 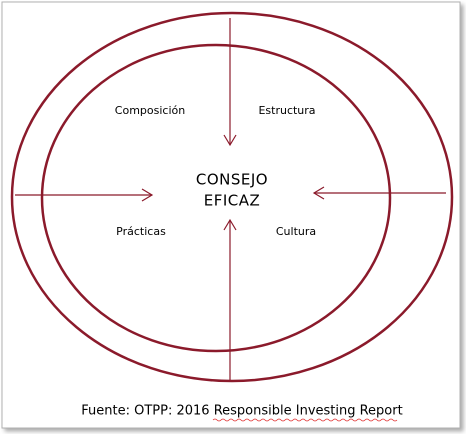 I want to click on quadrant-label: Prácticas, so click(x=141, y=231).